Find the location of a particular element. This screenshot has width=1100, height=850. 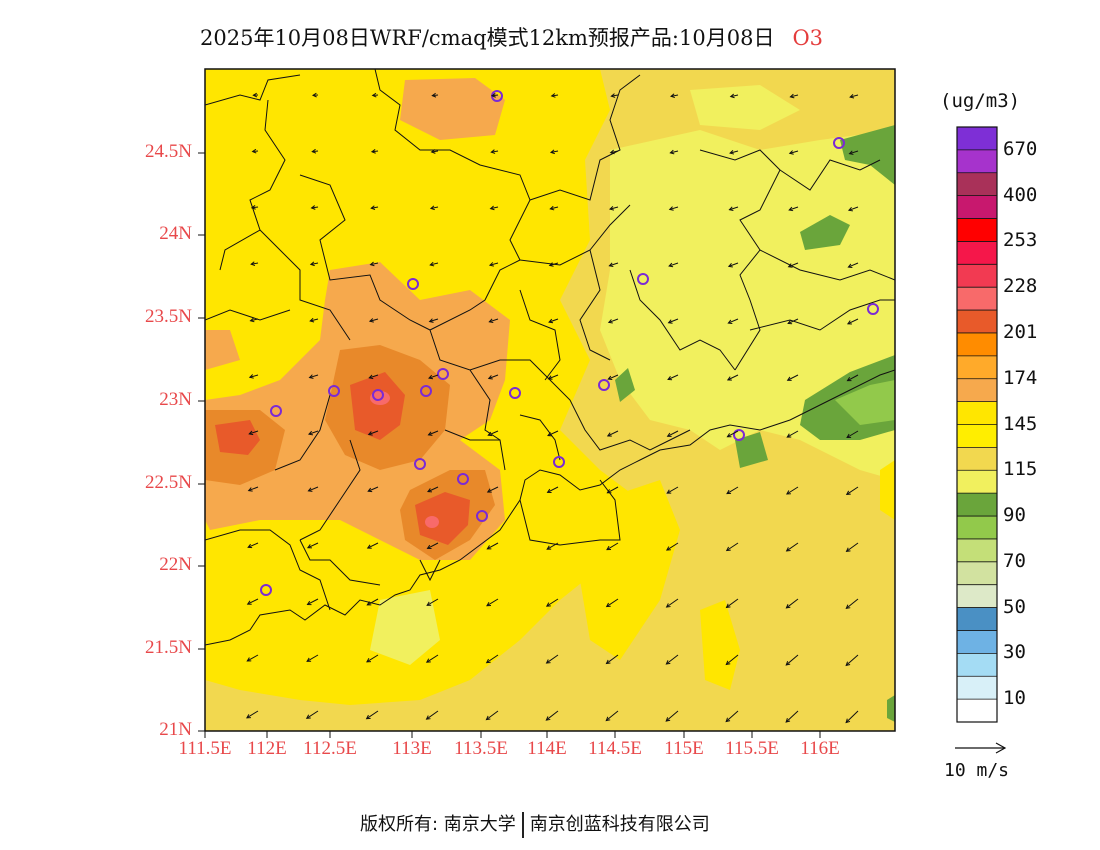

field-90-east is located at coordinates (825, 232).